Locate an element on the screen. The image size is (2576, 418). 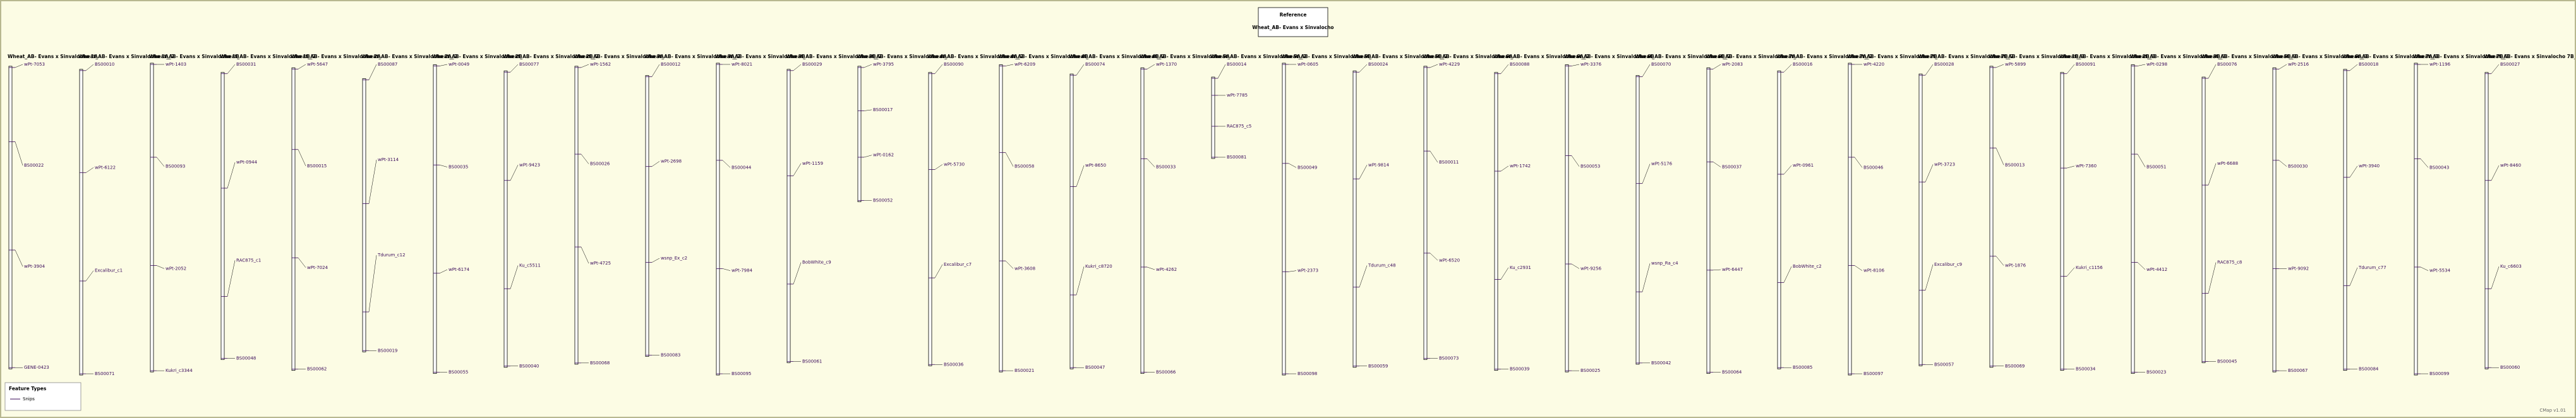
map-title: Wheat_AB- Evans x Sinvalocho 7A_2 is located at coordinates (1824, 56).